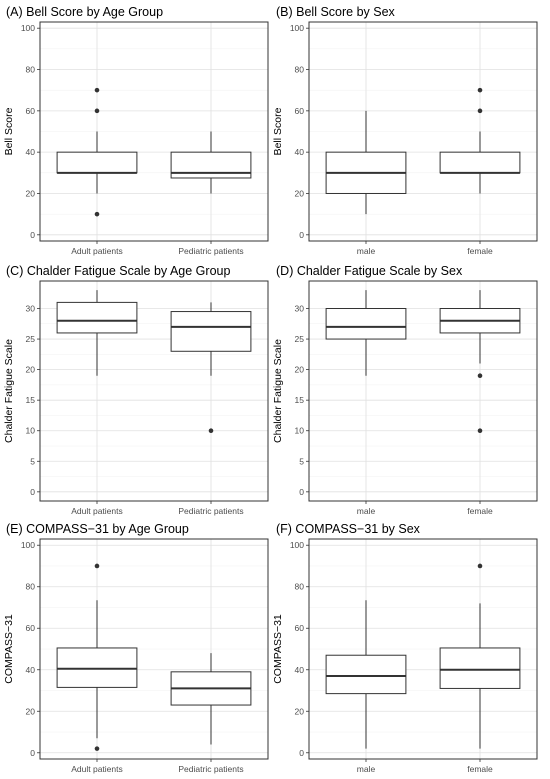 This screenshot has width=550, height=779. What do you see at coordinates (348, 529) in the screenshot?
I see `panel-title: (F) COMPASS−31 by Sex` at bounding box center [348, 529].